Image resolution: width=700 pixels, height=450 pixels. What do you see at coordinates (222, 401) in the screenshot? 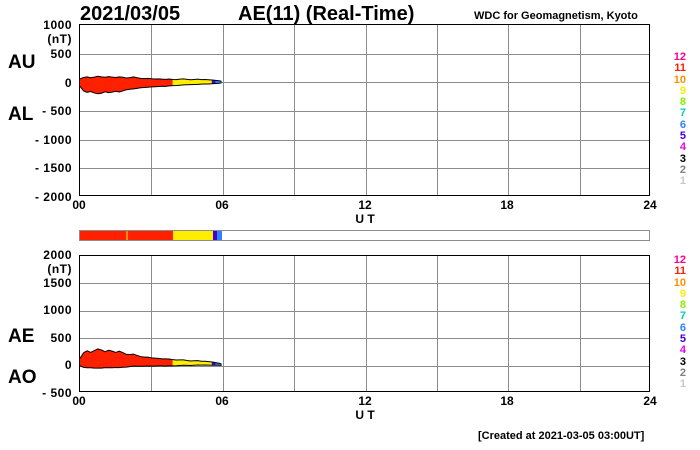
I see `xtick-bottom-1: 06` at bounding box center [222, 401].